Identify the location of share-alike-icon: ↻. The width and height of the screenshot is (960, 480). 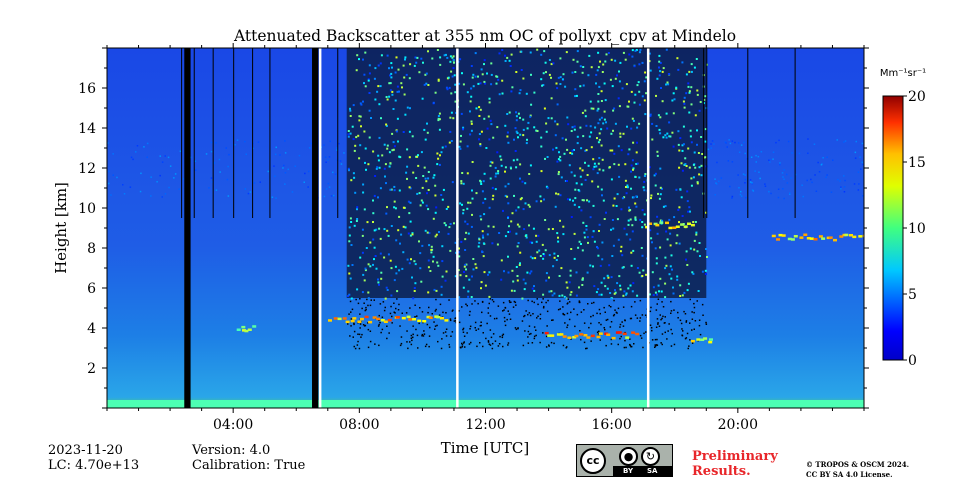
(650, 456).